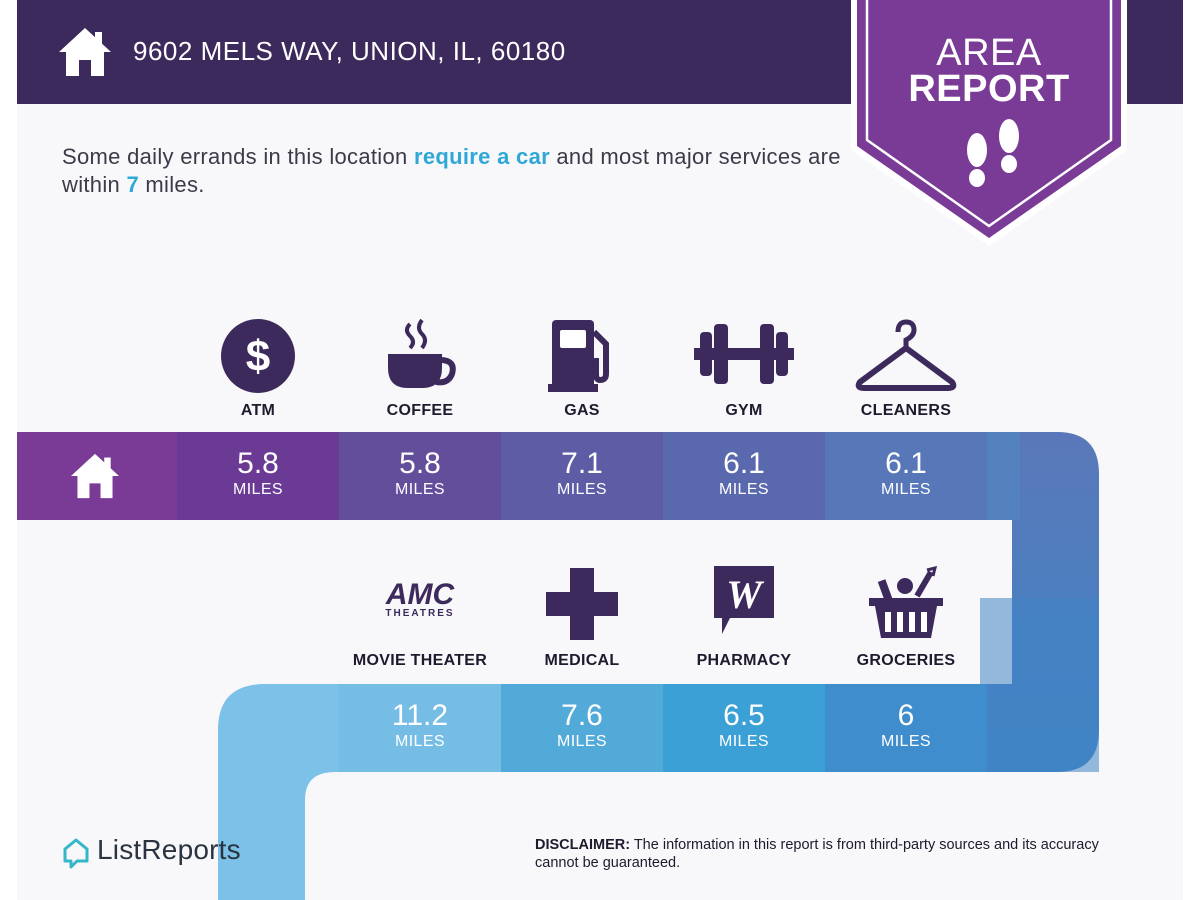 The image size is (1200, 900). What do you see at coordinates (745, 594) in the screenshot?
I see `svg-text: W` at bounding box center [745, 594].